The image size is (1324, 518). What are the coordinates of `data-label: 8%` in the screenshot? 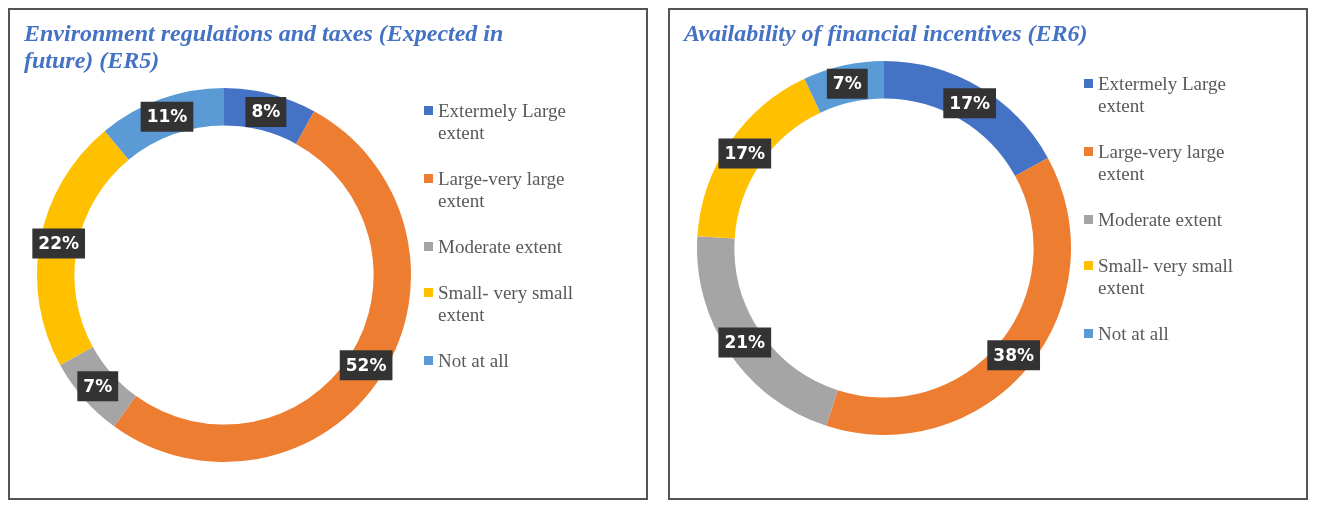 It's located at (266, 111).